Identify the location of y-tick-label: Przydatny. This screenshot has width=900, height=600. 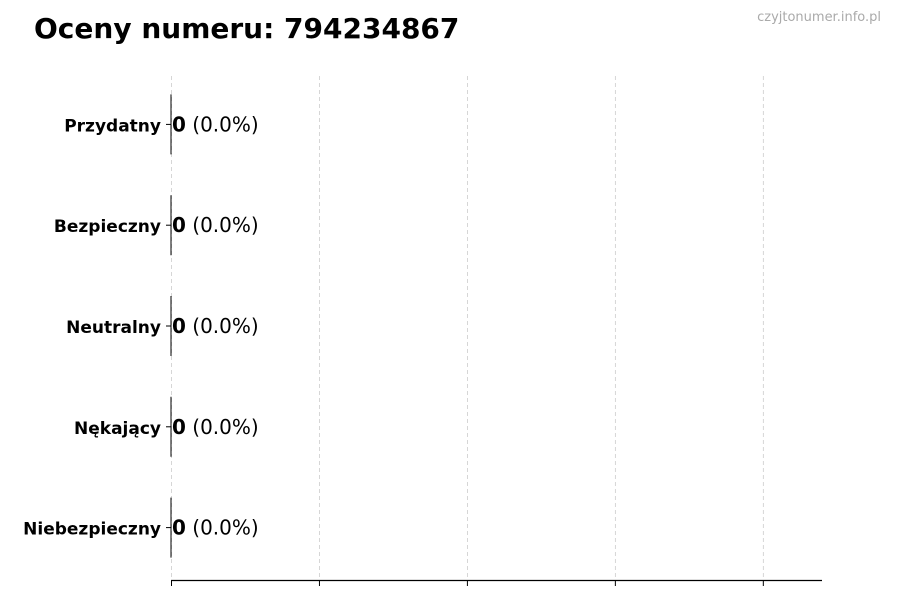
(112, 126).